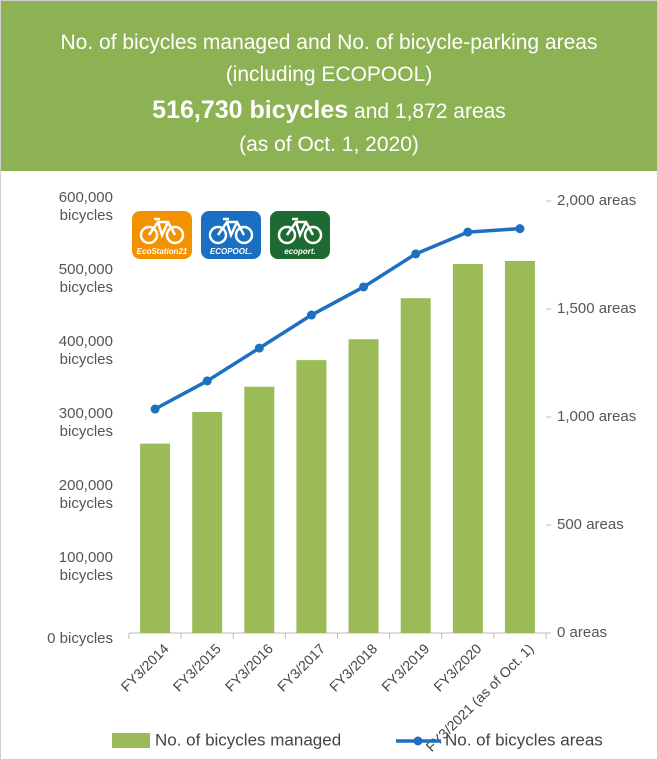  Describe the element at coordinates (418, 741) in the screenshot. I see `legend-marker` at that location.